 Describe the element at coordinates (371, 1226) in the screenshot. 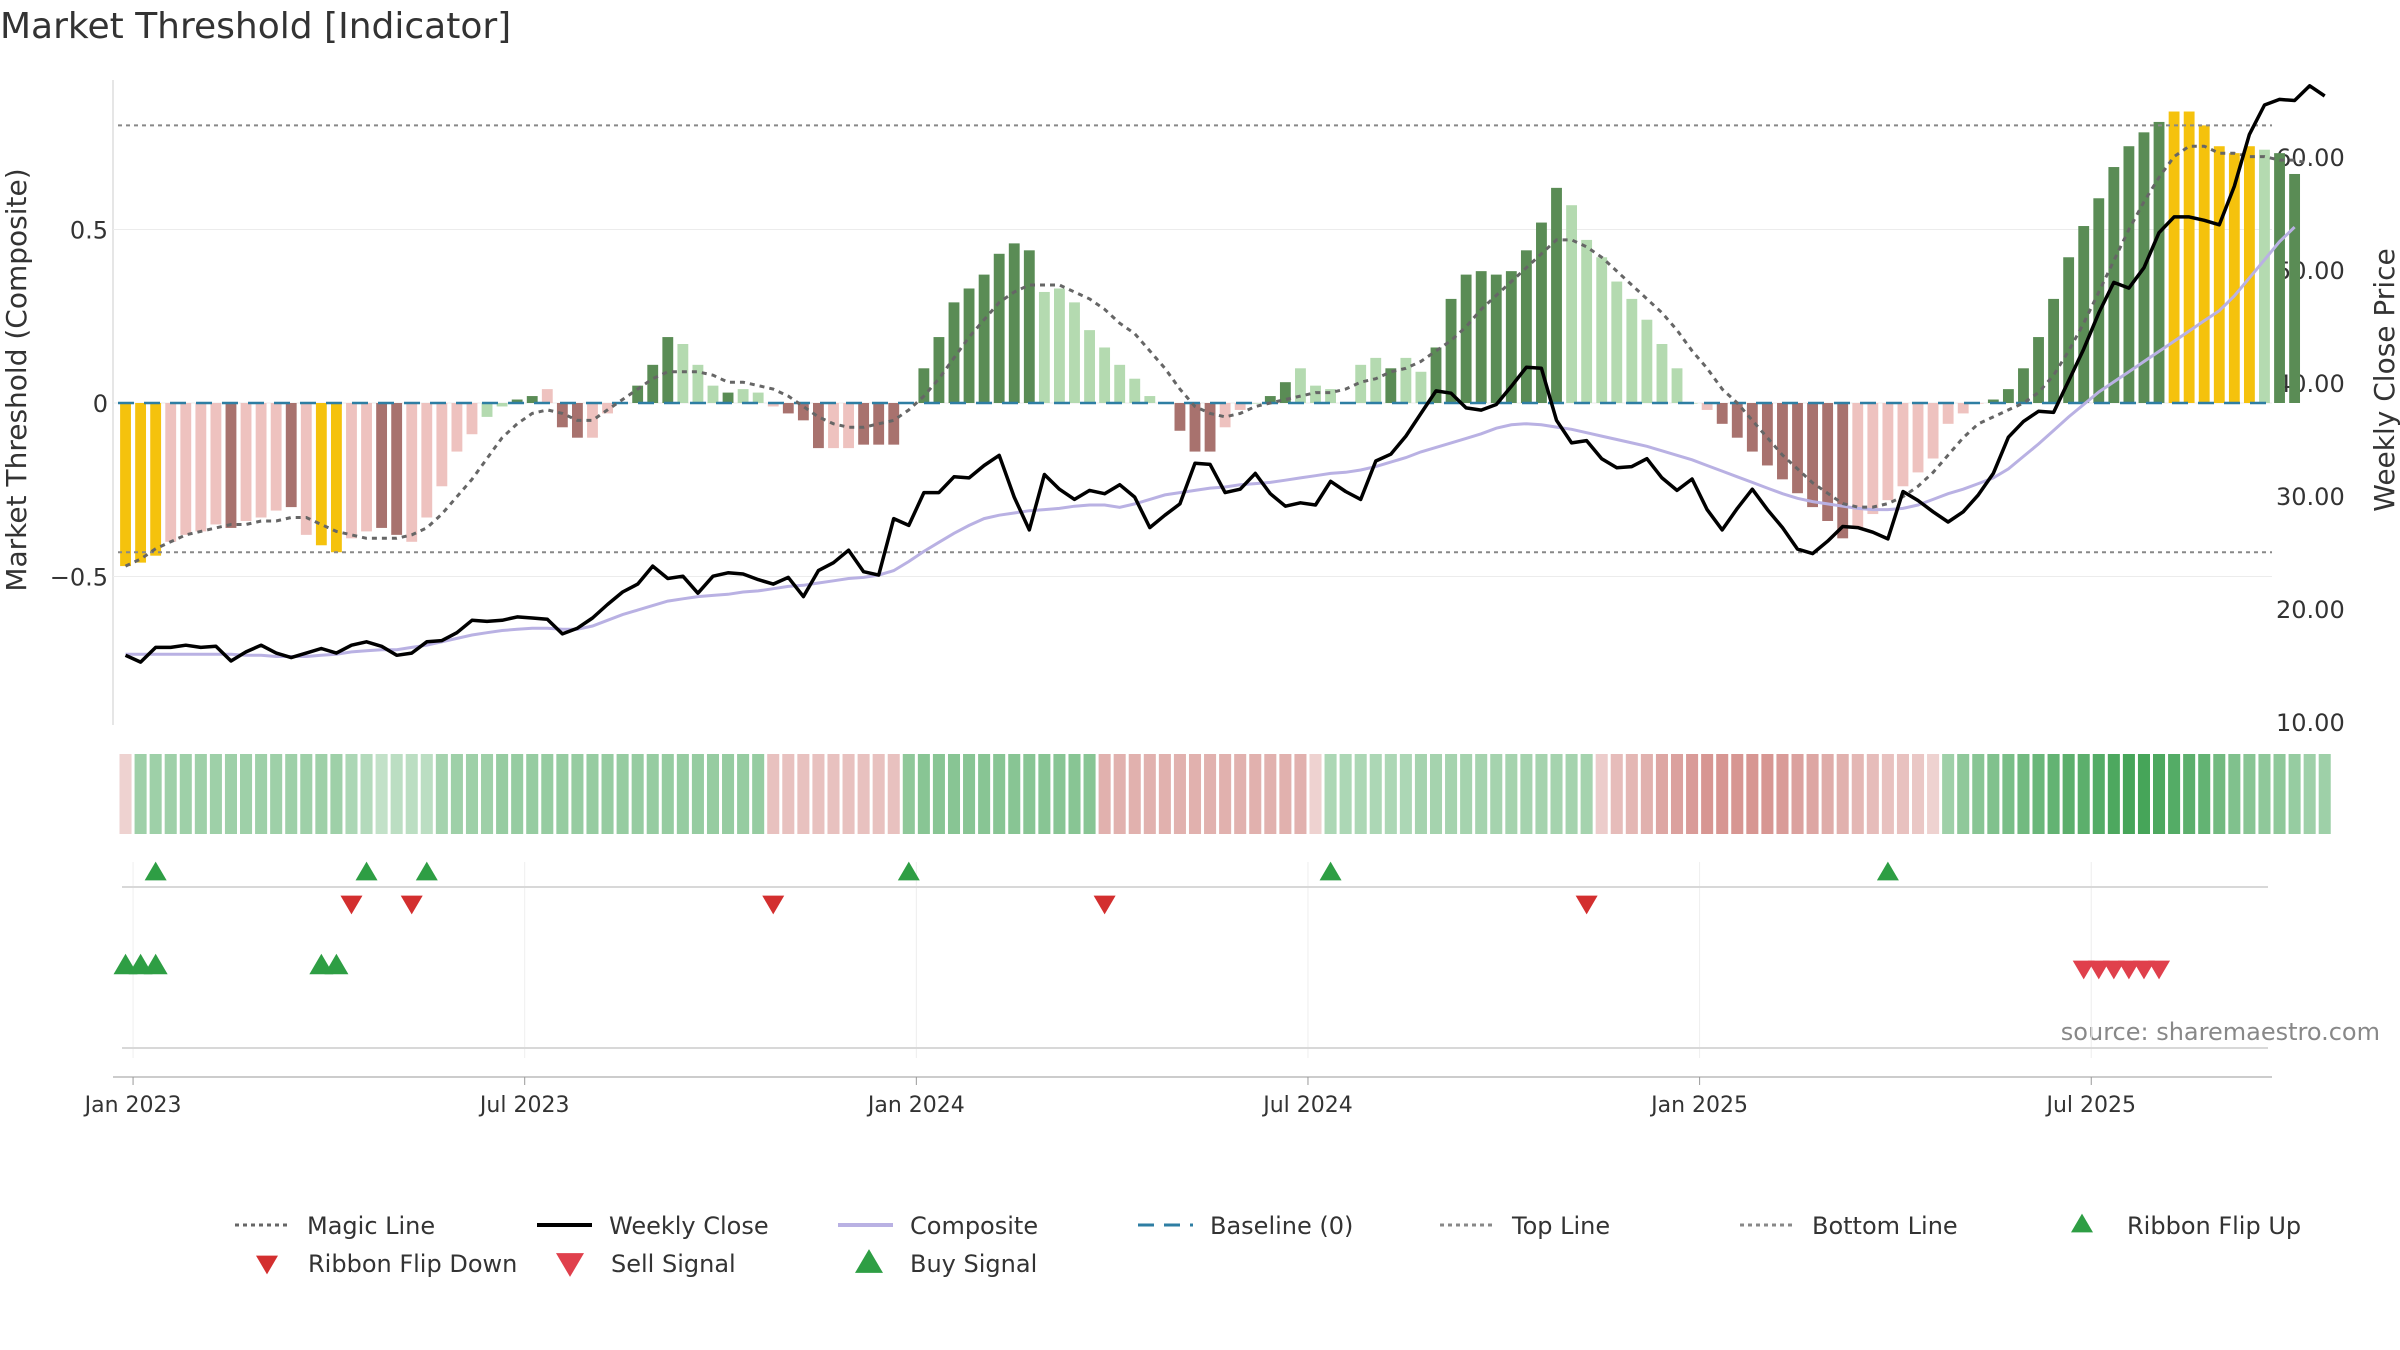

I see `legend-label: Magic Line` at that location.